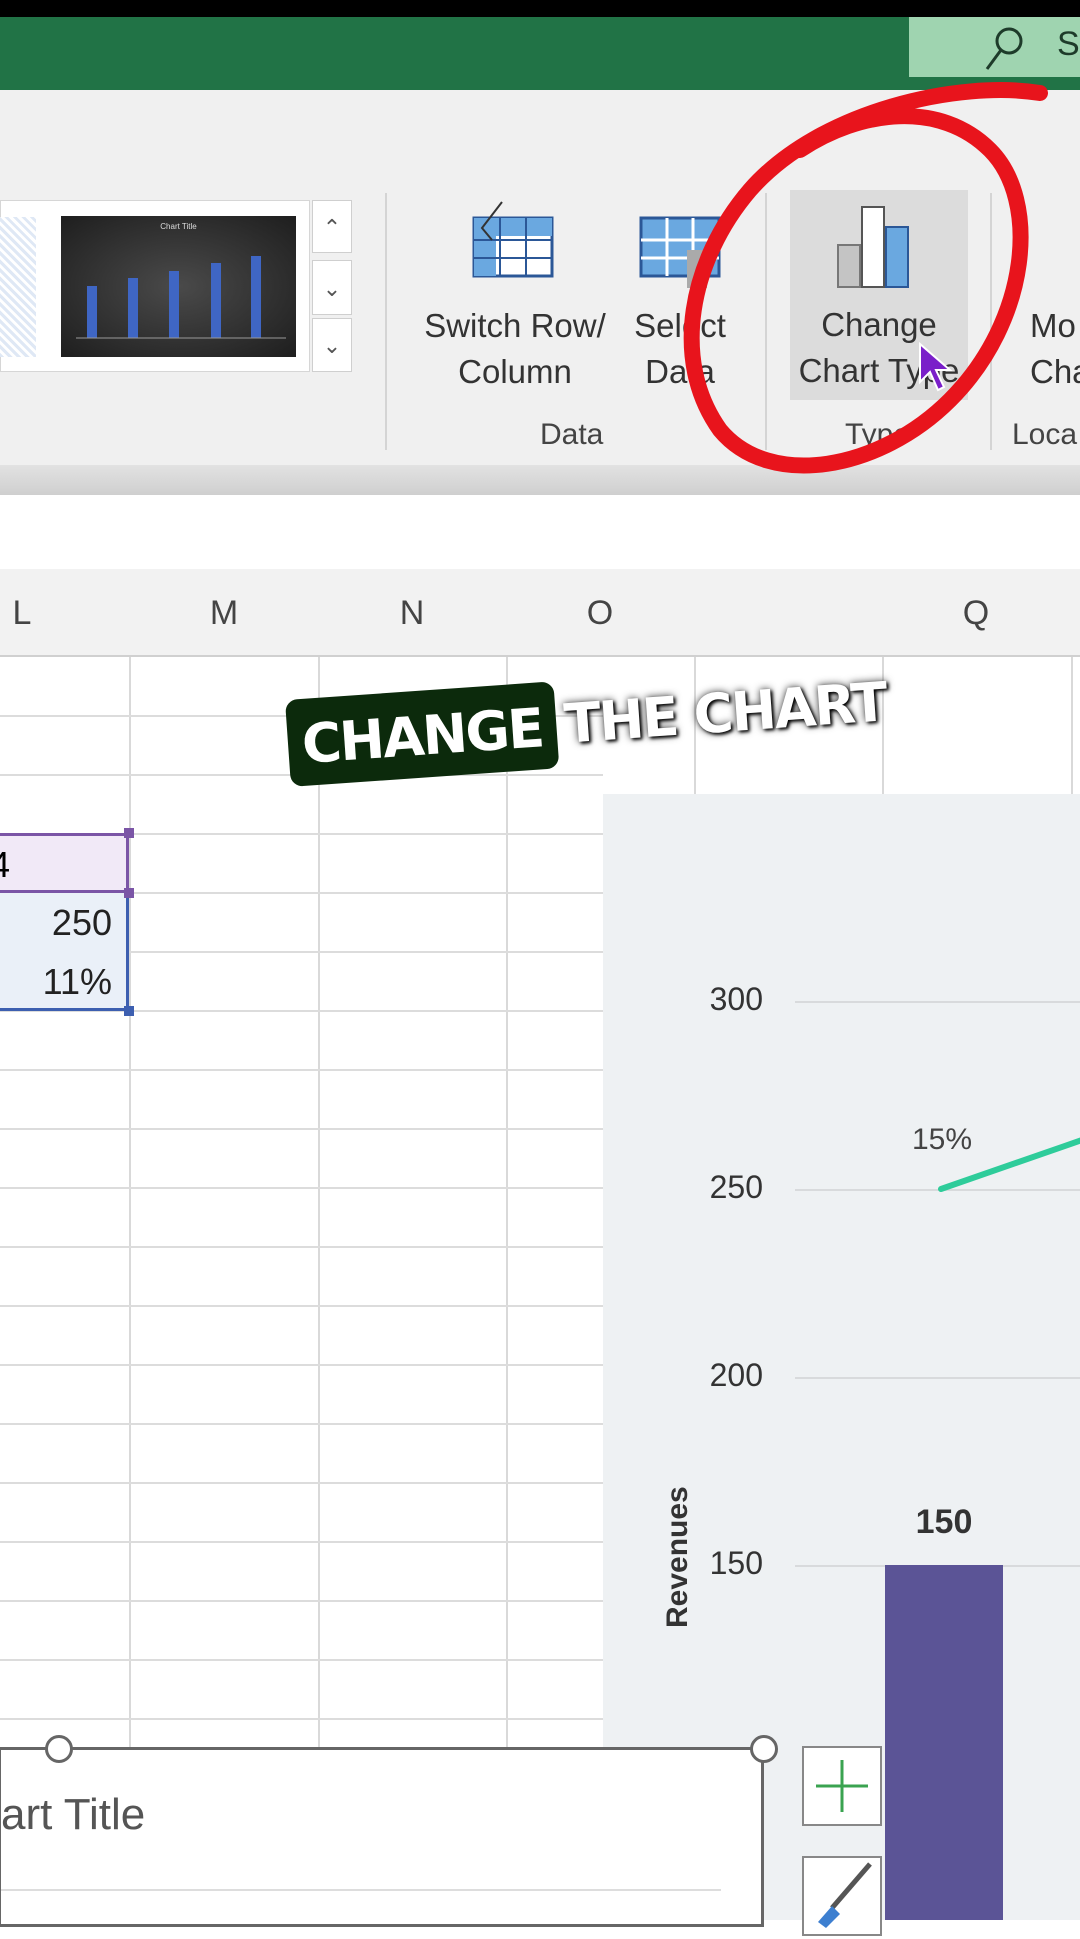 This screenshot has width=1080, height=1939. I want to click on switch-row-column-label-2: Column, so click(515, 371).